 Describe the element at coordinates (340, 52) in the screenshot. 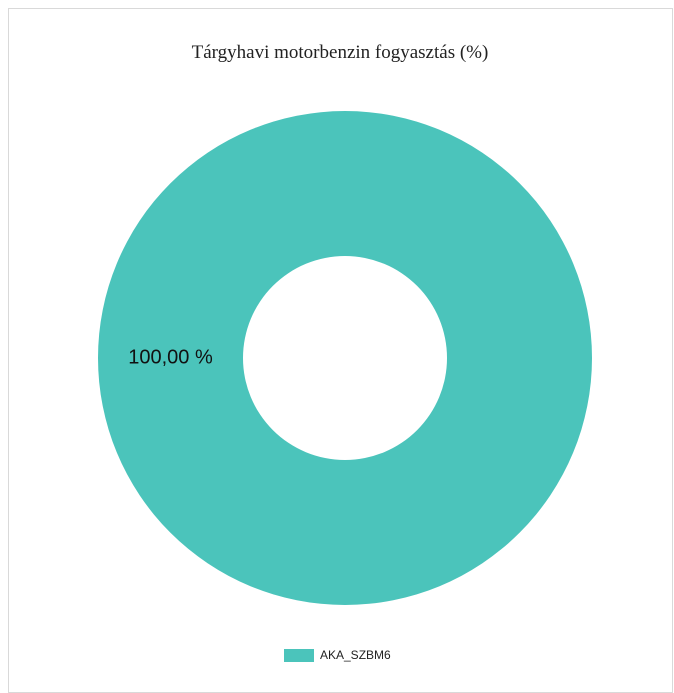

I see `chart-title: Tárgyhavi motorbenzin fogyasztás (%)` at that location.